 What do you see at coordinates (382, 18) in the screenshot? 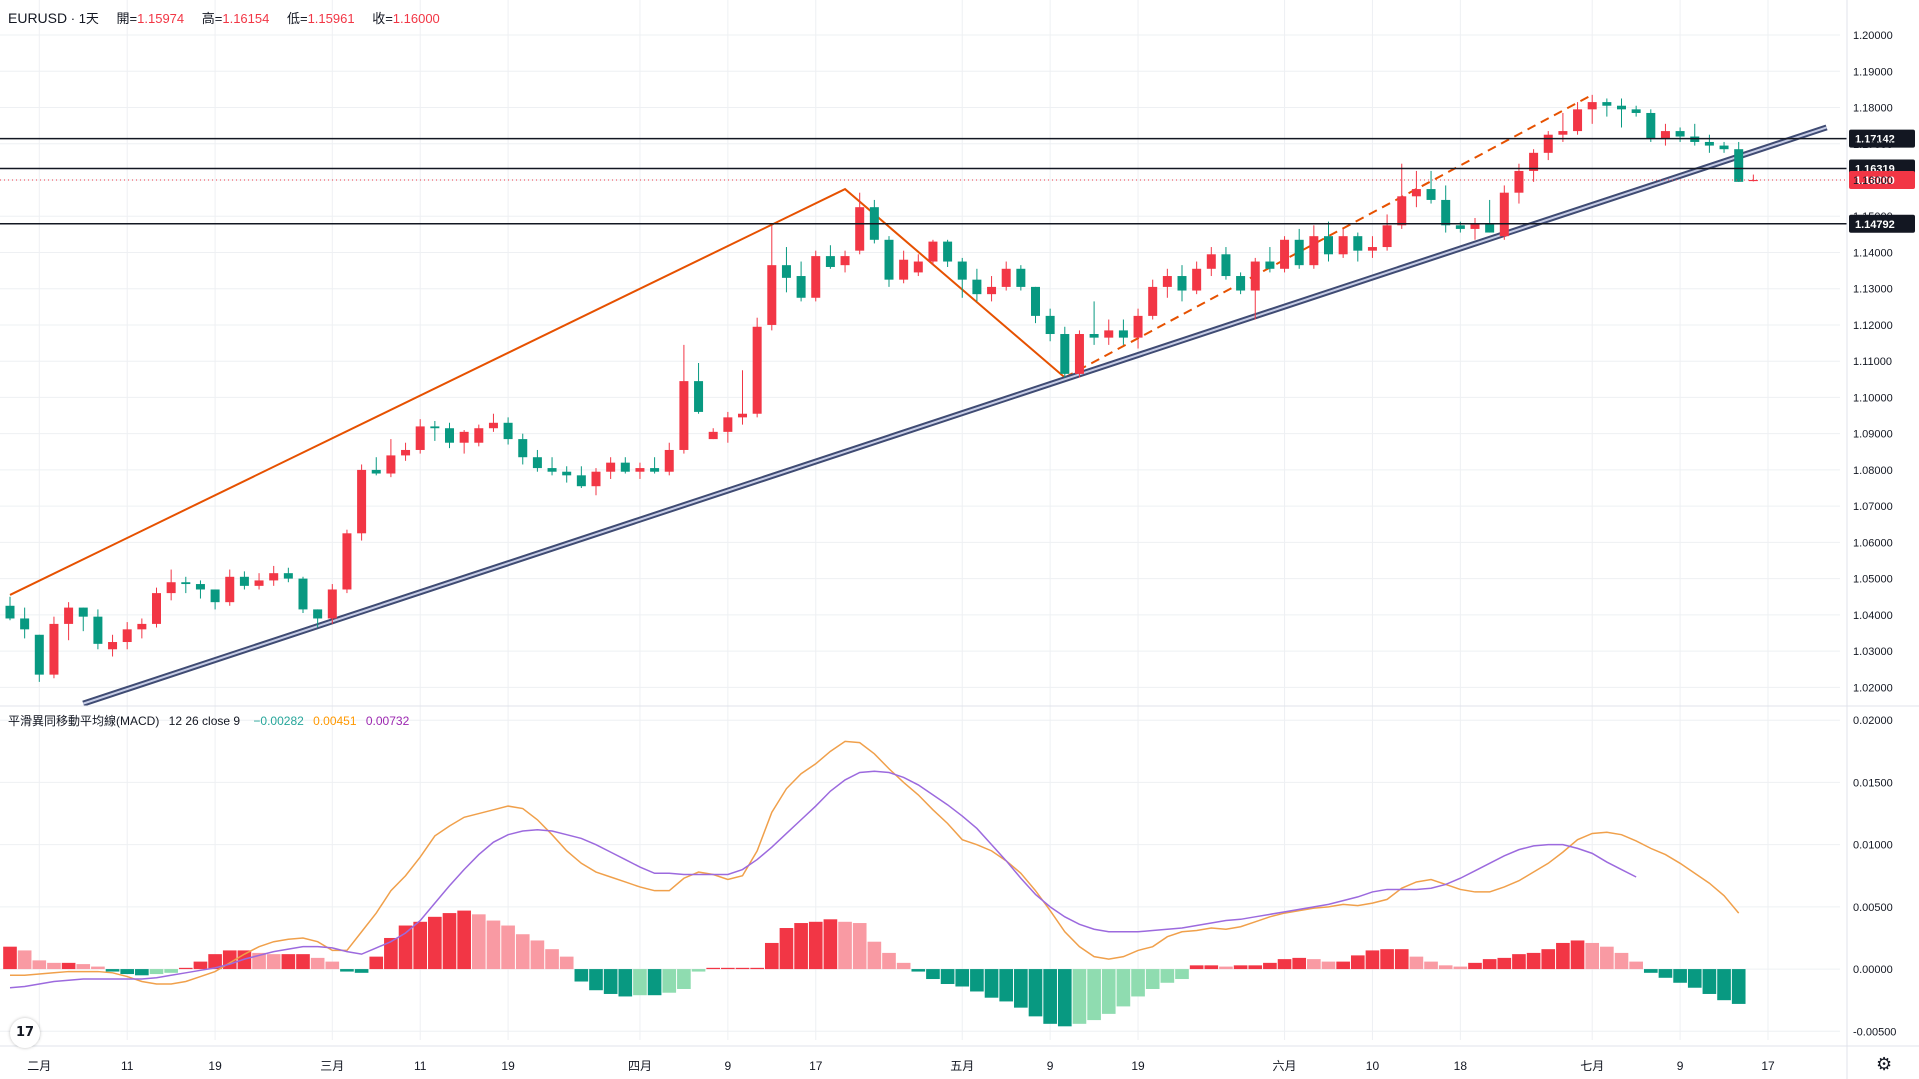
I see `close-label: 收=` at bounding box center [382, 18].